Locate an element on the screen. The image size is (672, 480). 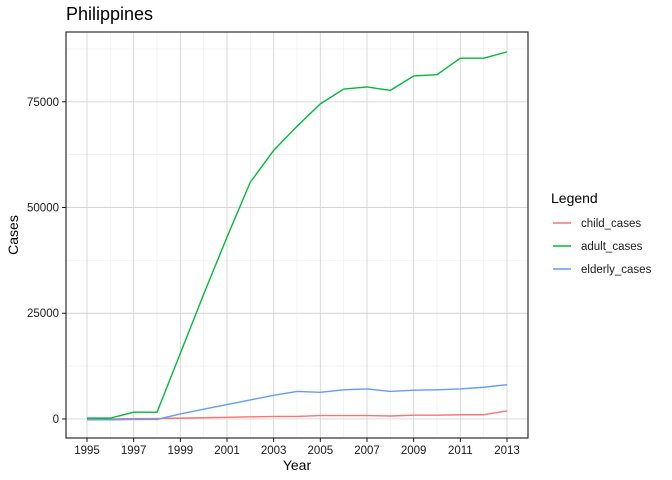
x-axis: 1995 1997 1999 2001 2003 2005 2007 2009 2011 2013 is located at coordinates (297, 447).